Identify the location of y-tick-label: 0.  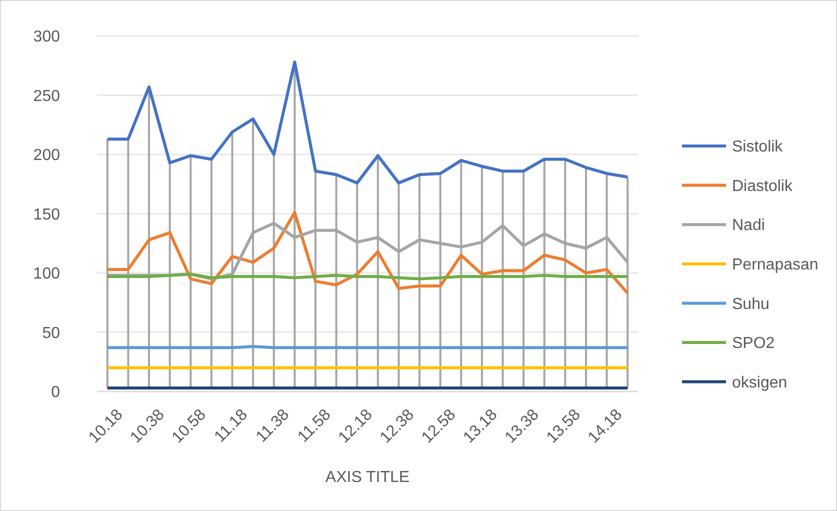
(55, 393).